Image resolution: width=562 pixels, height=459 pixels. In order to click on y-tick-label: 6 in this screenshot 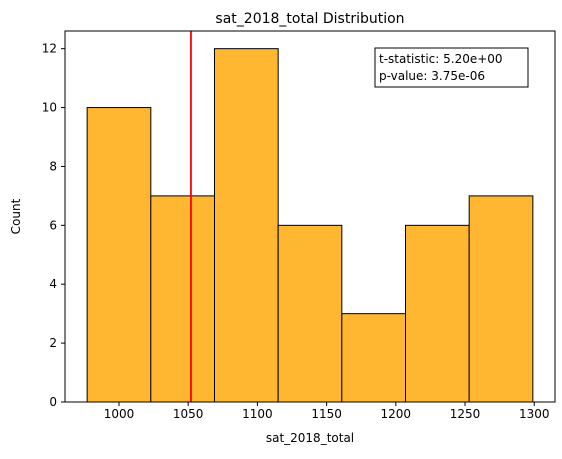, I will do `click(53, 225)`.